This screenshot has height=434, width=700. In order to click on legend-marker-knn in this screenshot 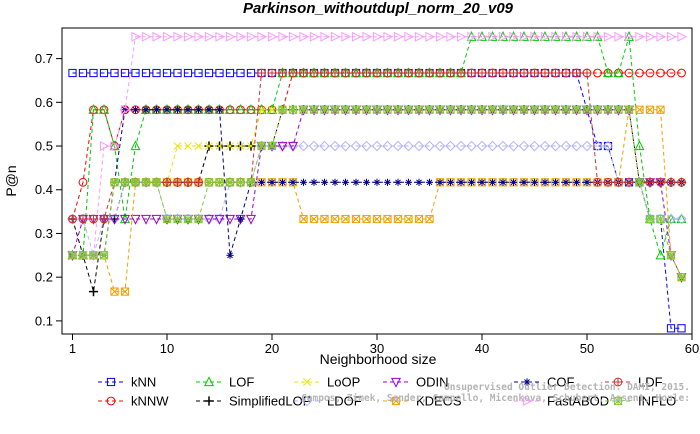, I will do `click(111, 382)`.